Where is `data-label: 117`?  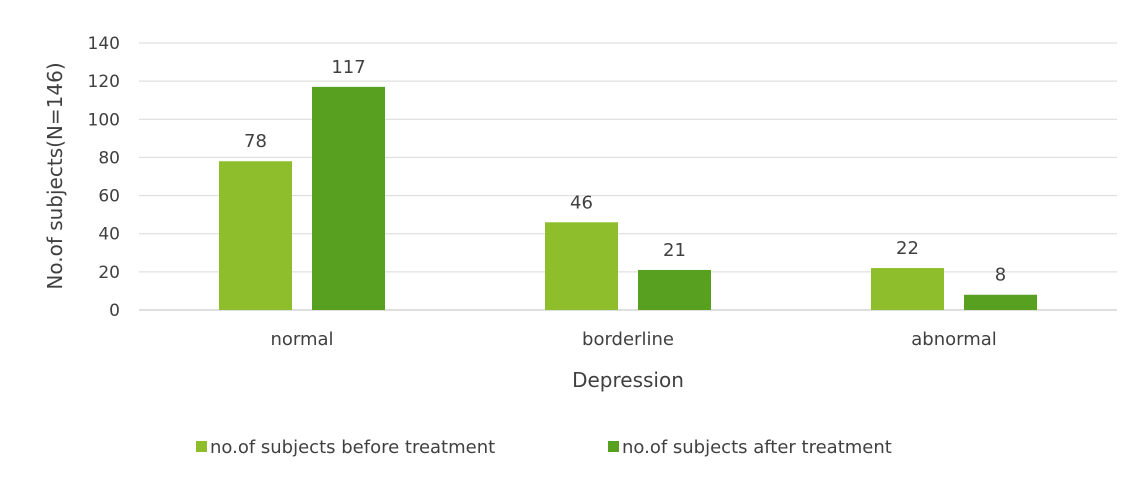
data-label: 117 is located at coordinates (348, 67).